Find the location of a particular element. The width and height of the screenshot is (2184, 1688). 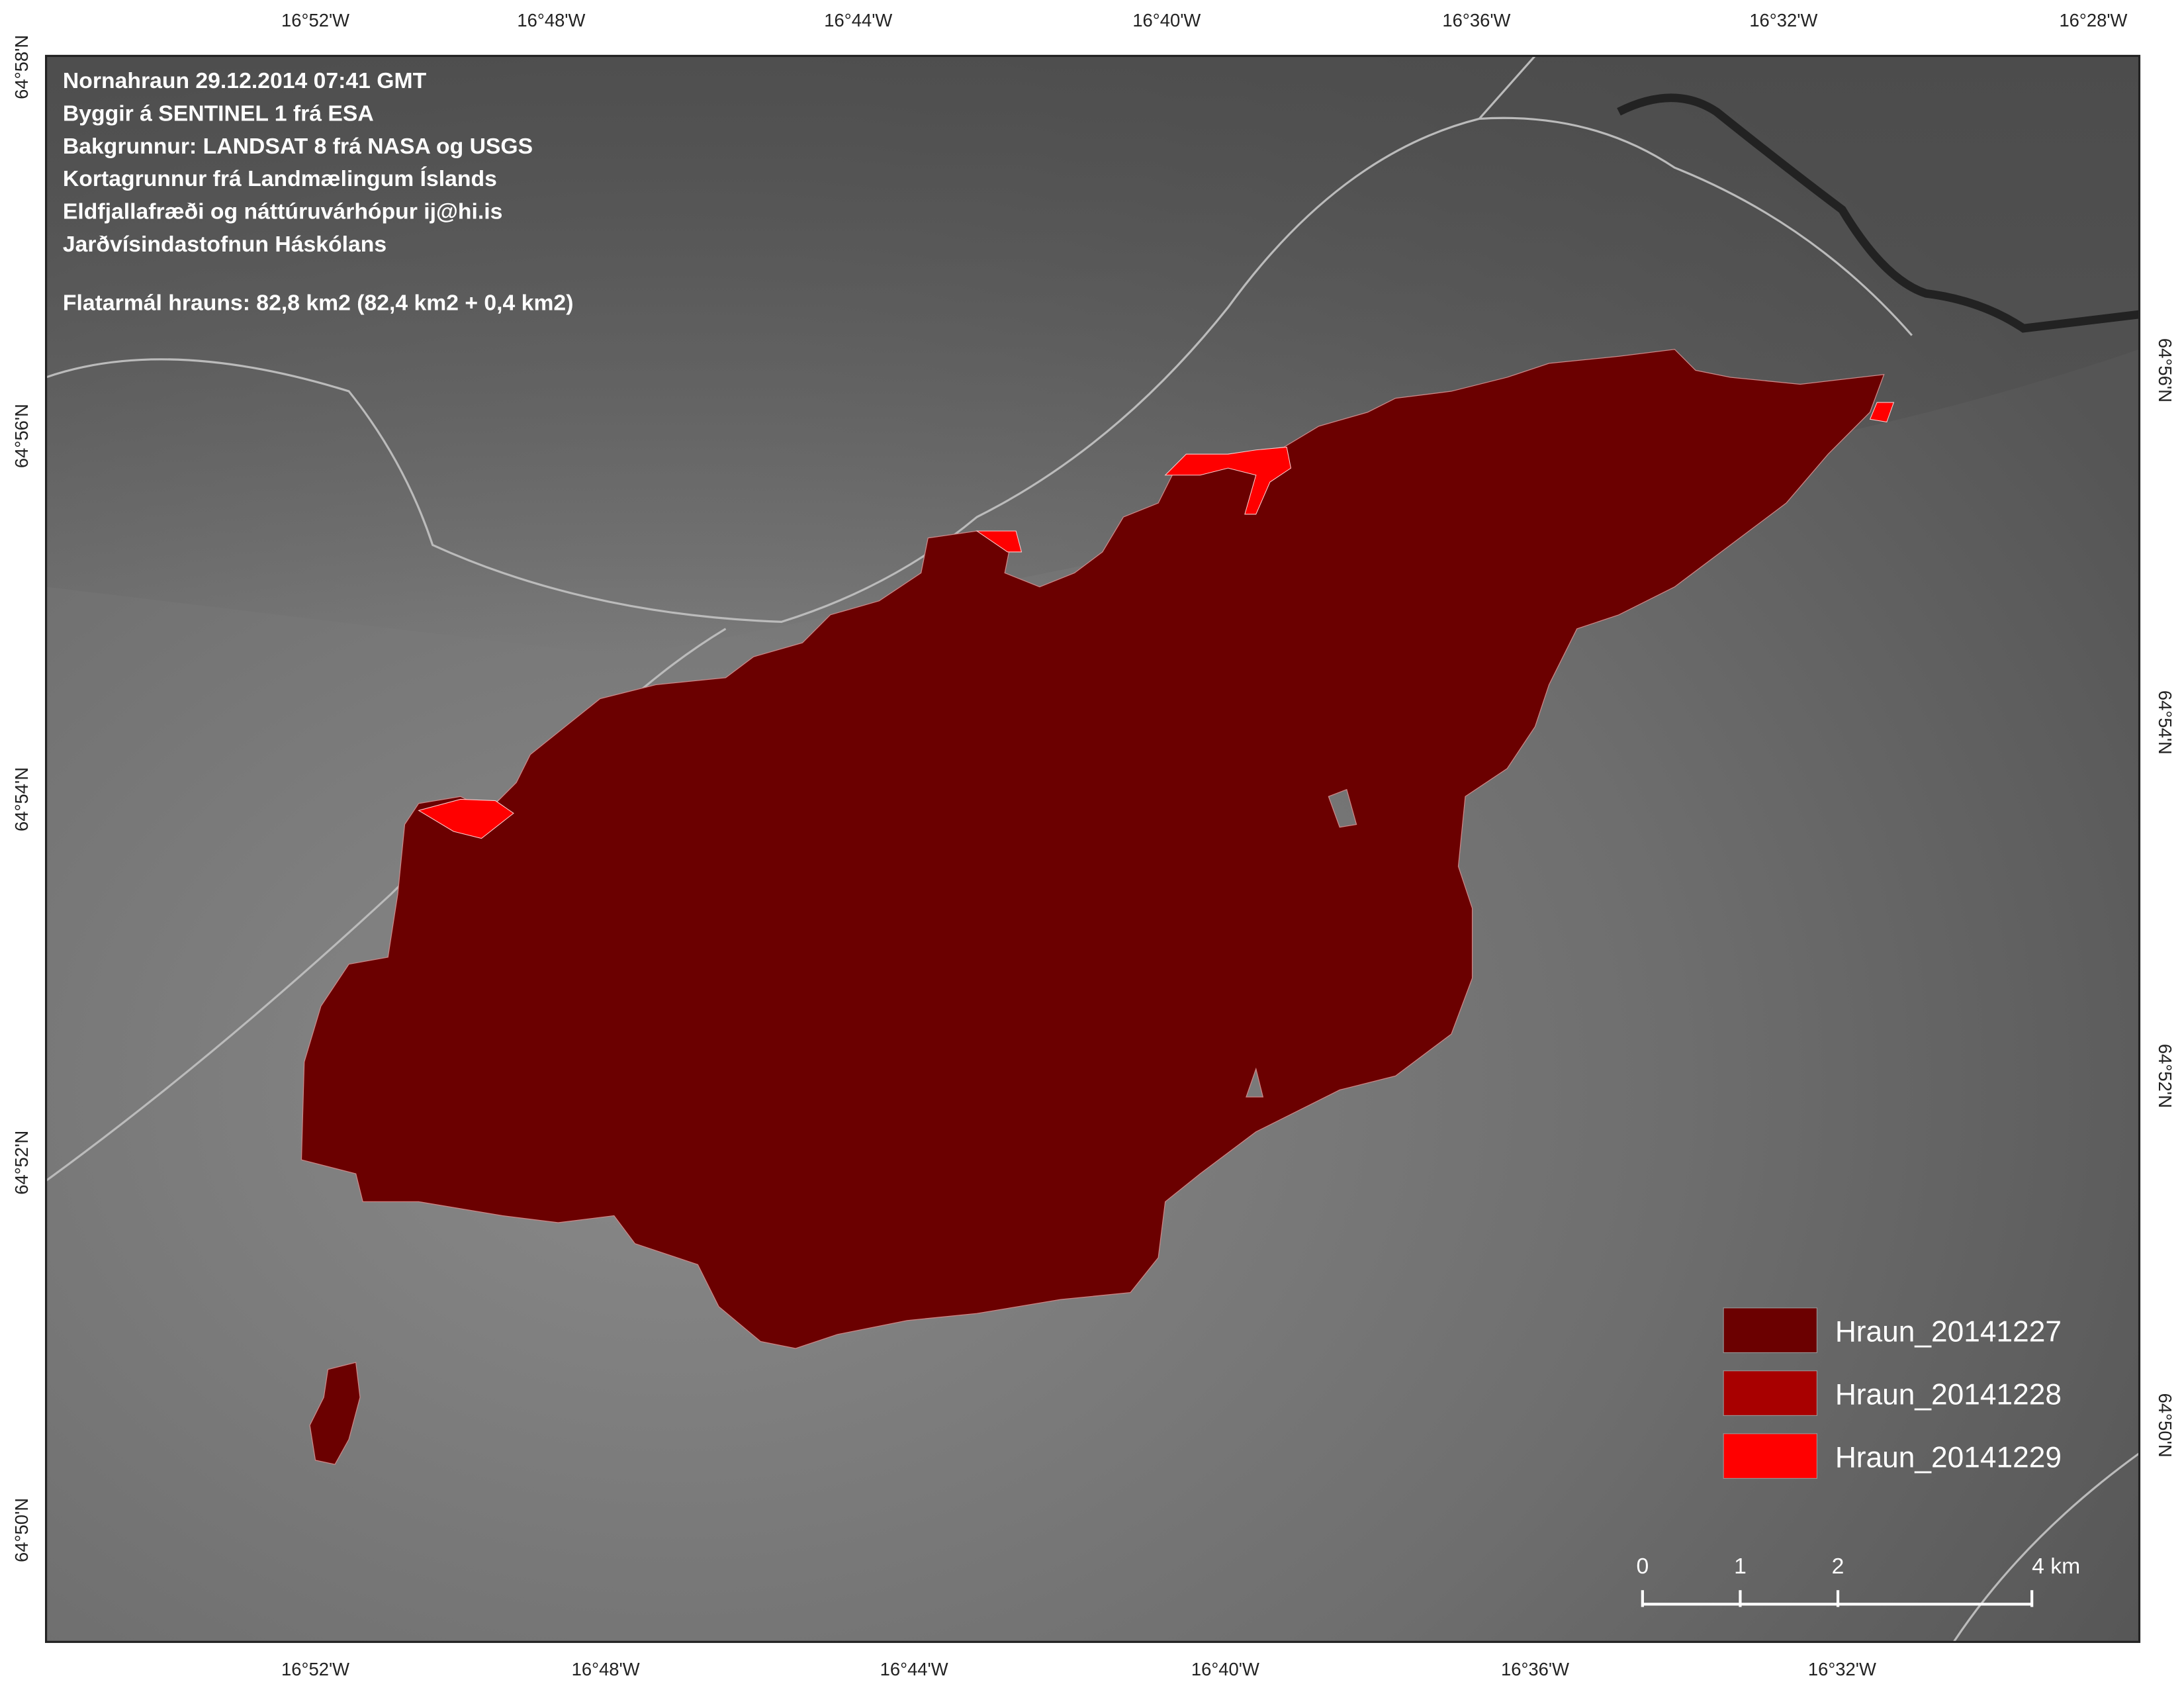

scale-label: 2 is located at coordinates (1838, 1566).